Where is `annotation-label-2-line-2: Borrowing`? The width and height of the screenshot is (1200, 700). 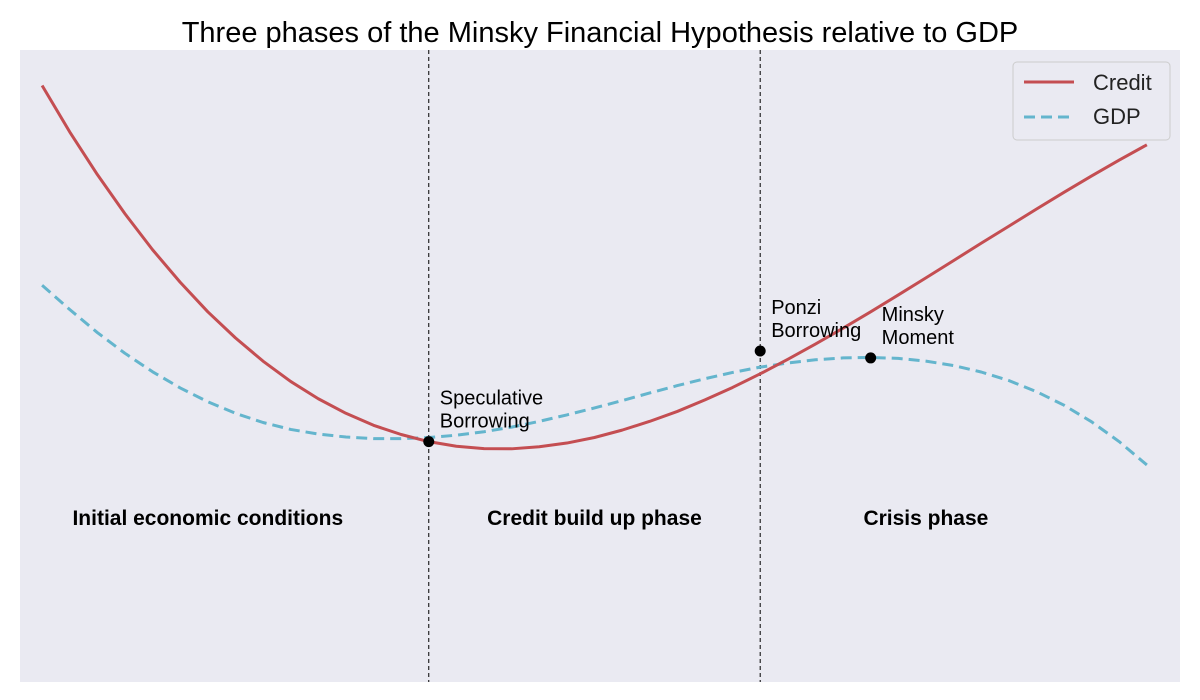
annotation-label-2-line-2: Borrowing is located at coordinates (816, 331).